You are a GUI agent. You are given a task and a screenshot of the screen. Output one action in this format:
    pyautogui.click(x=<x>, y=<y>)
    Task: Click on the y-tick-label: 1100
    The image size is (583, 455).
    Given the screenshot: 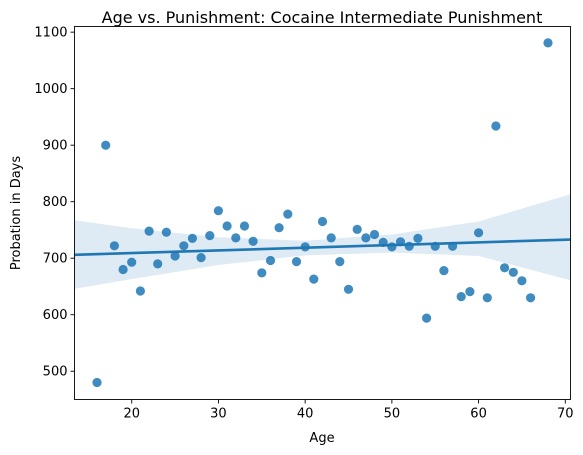 What is the action you would take?
    pyautogui.click(x=50, y=33)
    